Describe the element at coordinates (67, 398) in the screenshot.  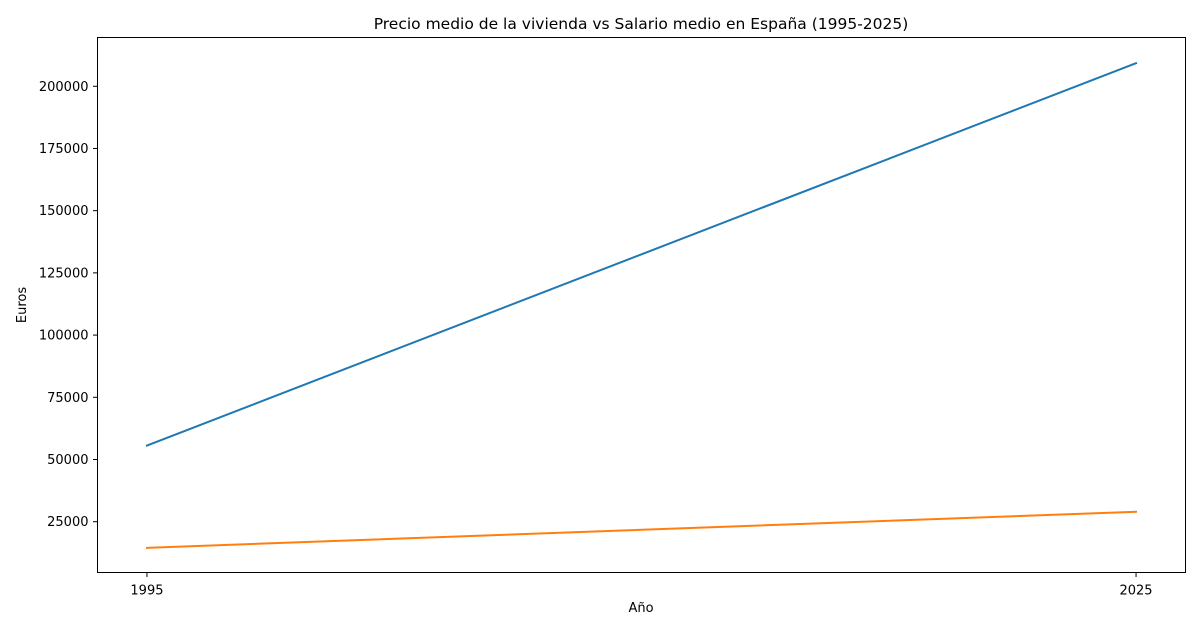
I see `y-tick-label: 75000` at that location.